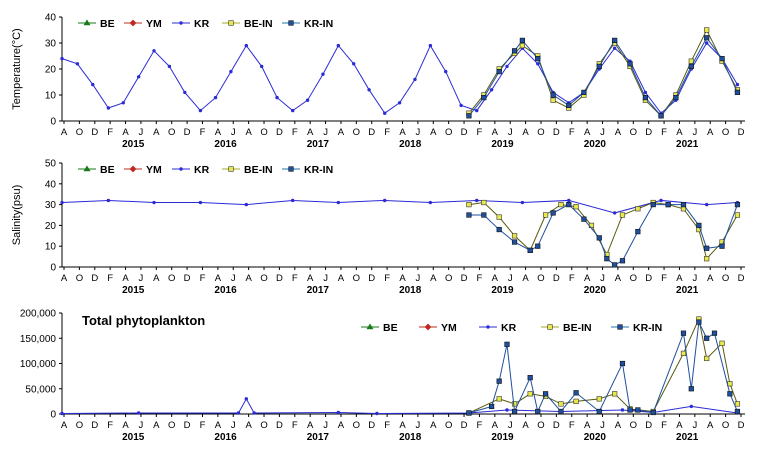 The width and height of the screenshot is (759, 449). Describe the element at coordinates (51, 184) in the screenshot. I see `y-tick-label: 40` at that location.